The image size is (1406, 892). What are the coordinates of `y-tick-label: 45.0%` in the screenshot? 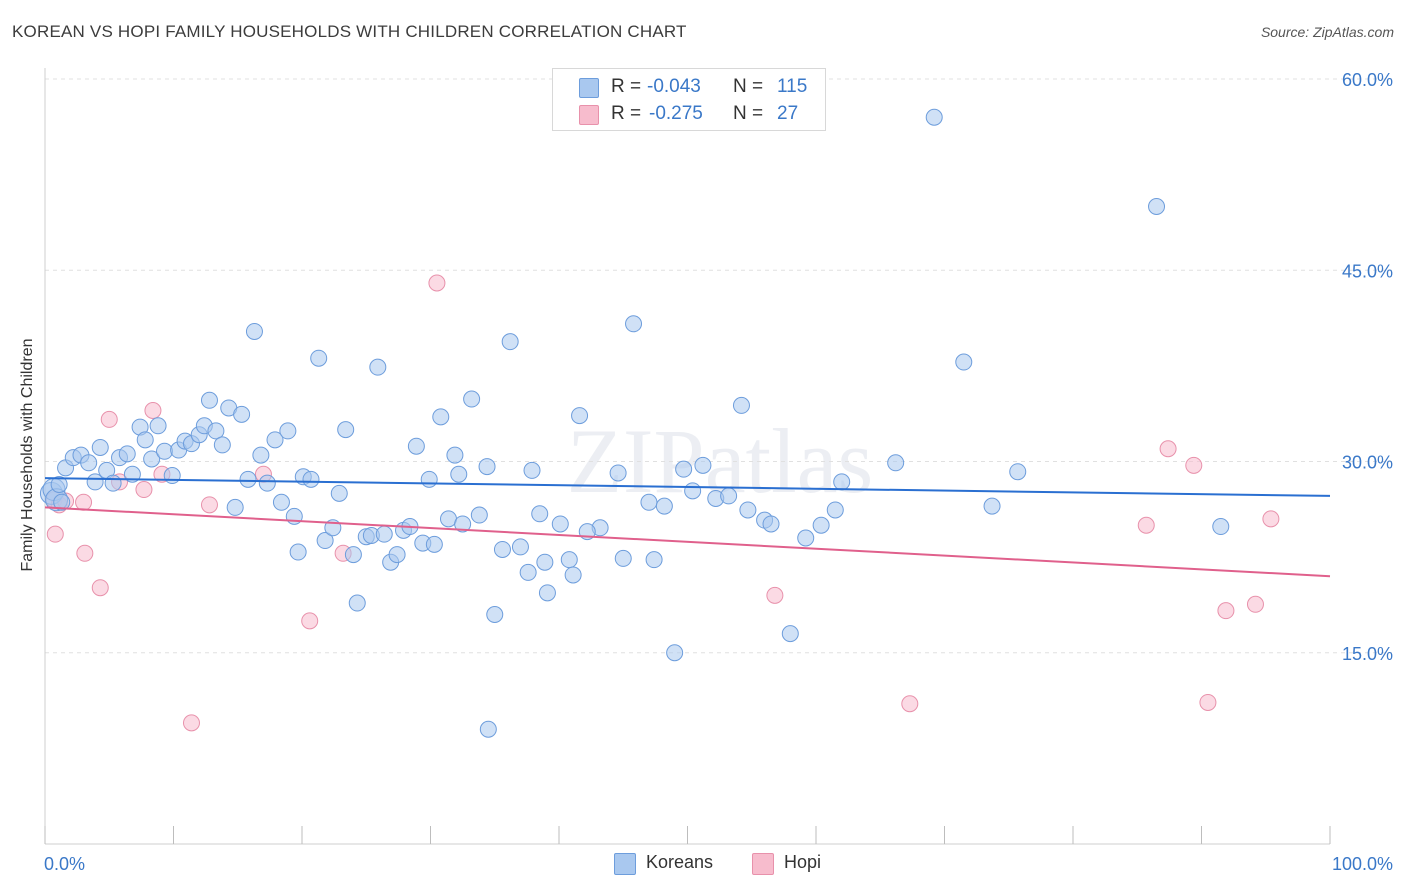 It's located at (1367, 271).